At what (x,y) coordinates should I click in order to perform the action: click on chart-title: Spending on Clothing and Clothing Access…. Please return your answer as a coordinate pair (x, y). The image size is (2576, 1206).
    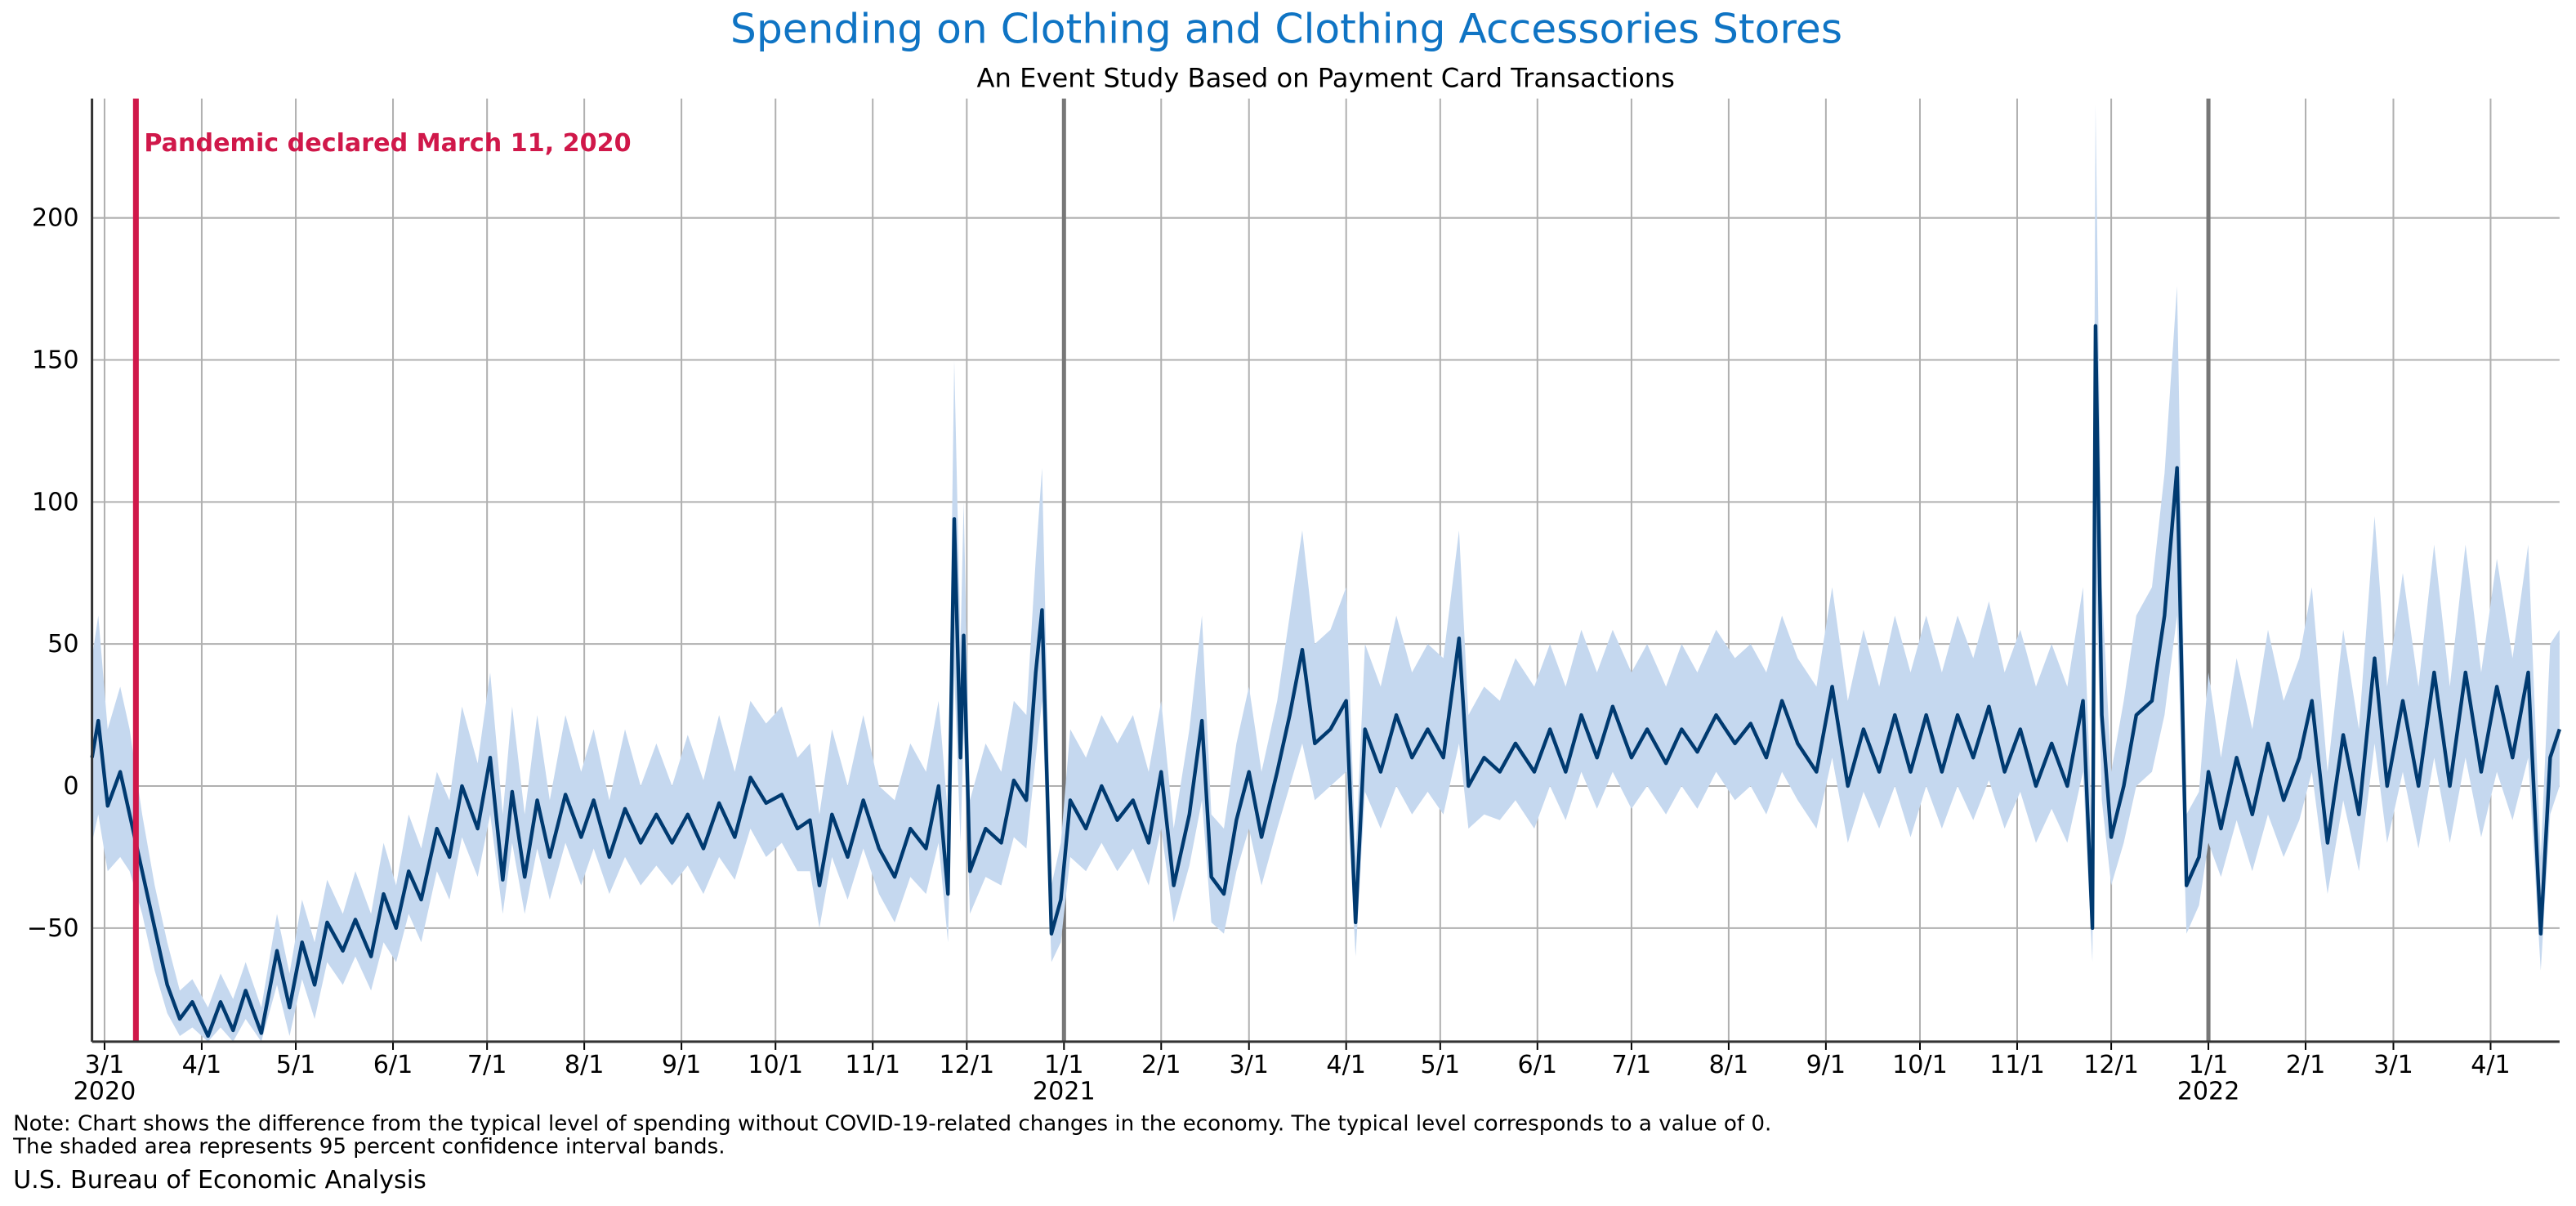
    Looking at the image, I should click on (1286, 28).